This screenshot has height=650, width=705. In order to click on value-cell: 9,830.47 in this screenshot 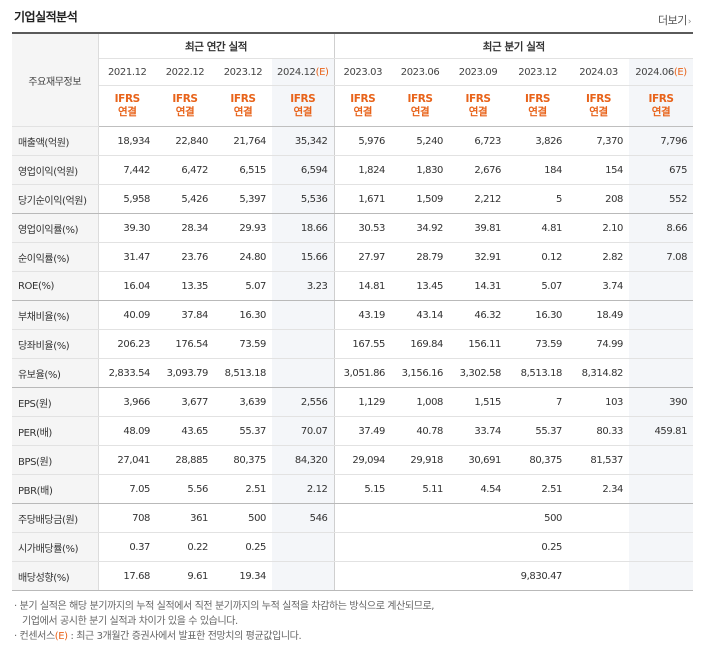, I will do `click(538, 576)`.